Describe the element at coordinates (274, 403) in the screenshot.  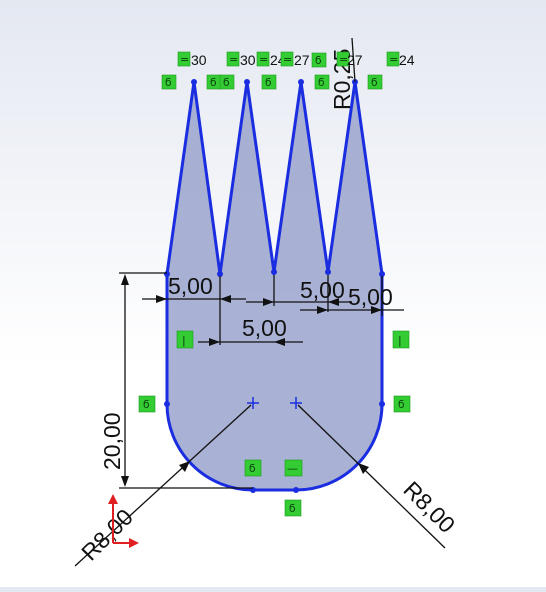
I see `arc-center-marks` at that location.